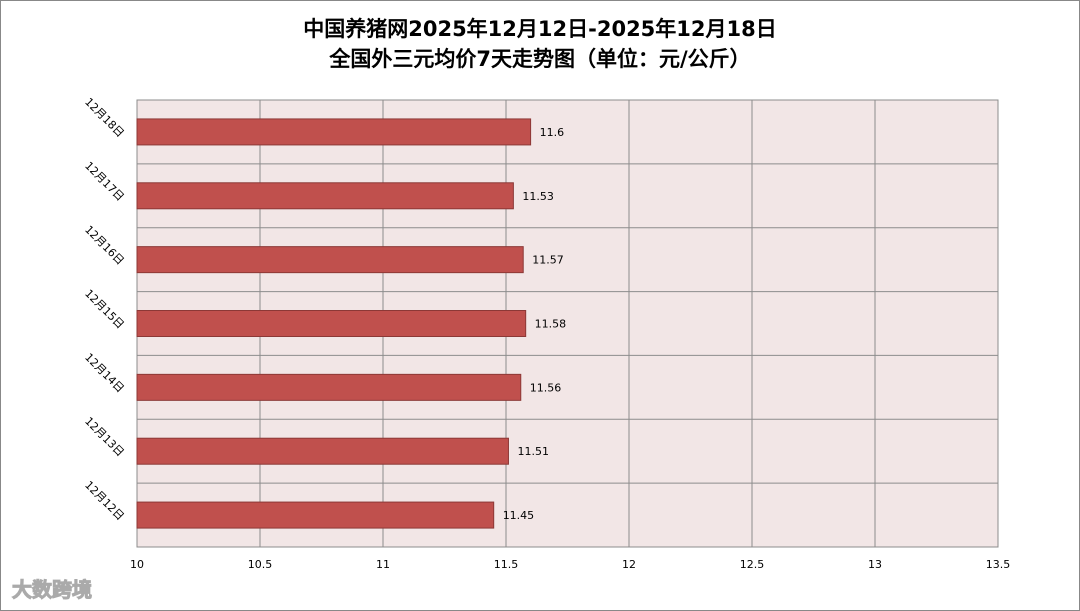 The width and height of the screenshot is (1080, 611). I want to click on x-tick-label: 12, so click(629, 564).